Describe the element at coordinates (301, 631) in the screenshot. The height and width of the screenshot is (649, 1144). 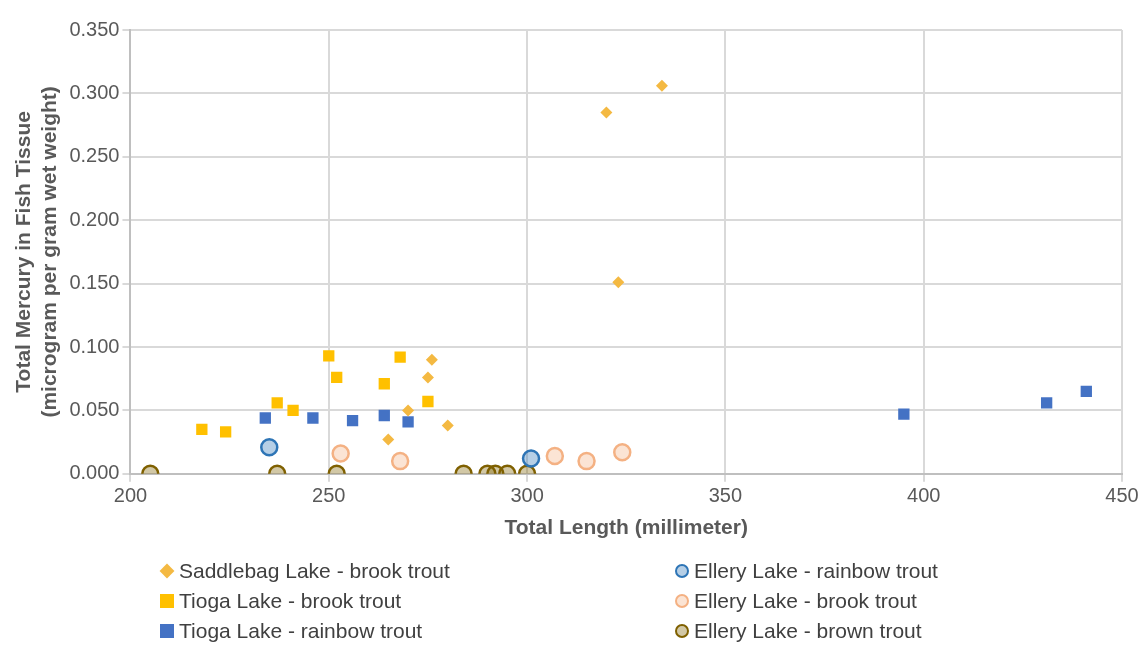
I see `legend-label: Tioga Lake - rainbow trout` at that location.